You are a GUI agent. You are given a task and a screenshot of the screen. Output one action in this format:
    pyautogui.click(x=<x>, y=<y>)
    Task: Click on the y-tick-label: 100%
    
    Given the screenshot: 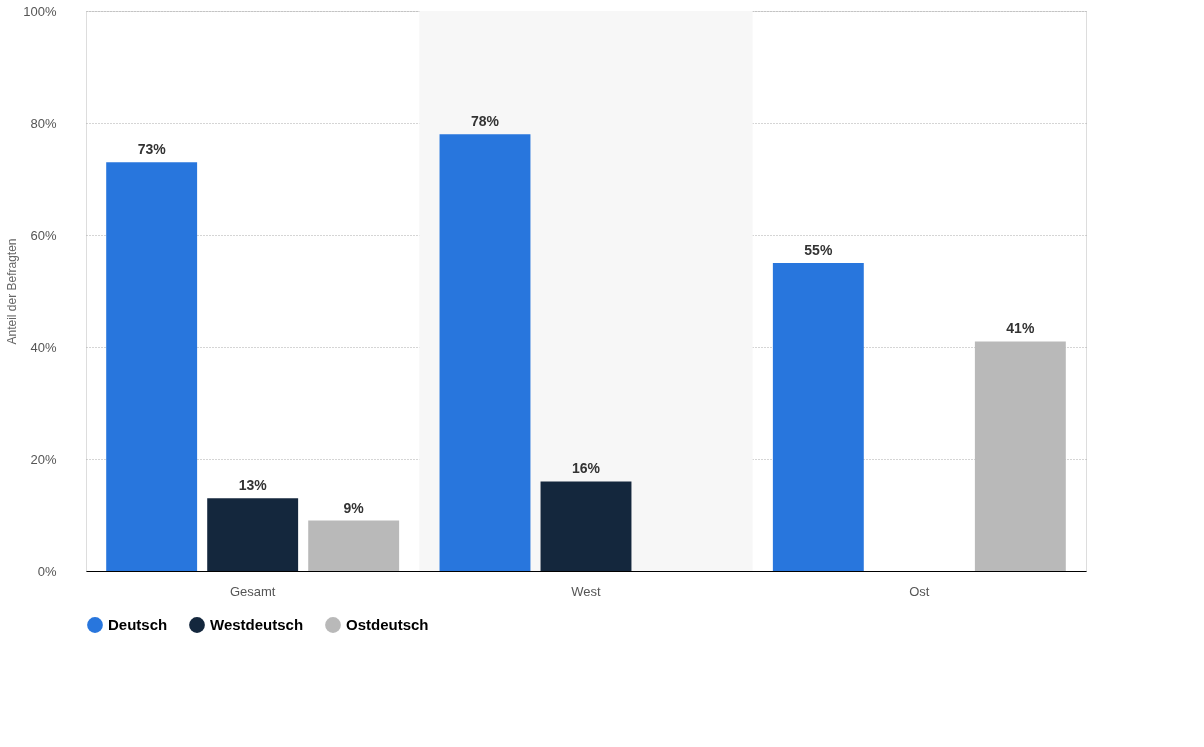 What is the action you would take?
    pyautogui.click(x=40, y=11)
    